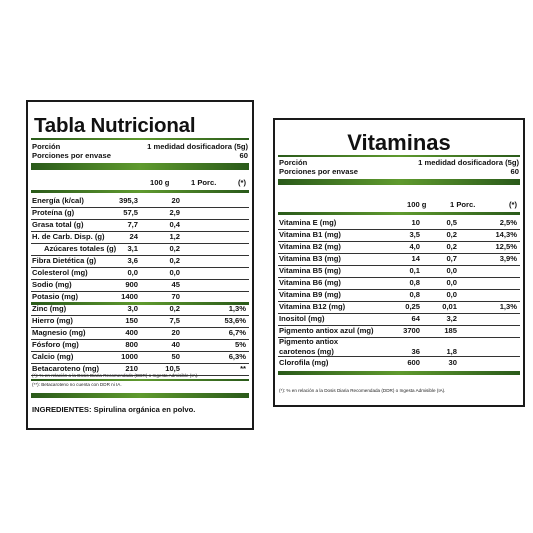 Image resolution: width=533 pixels, height=533 pixels. What do you see at coordinates (399, 223) in the screenshot?
I see `table-row: Vitamina E (mg) 10 0,5 2,5%` at bounding box center [399, 223].